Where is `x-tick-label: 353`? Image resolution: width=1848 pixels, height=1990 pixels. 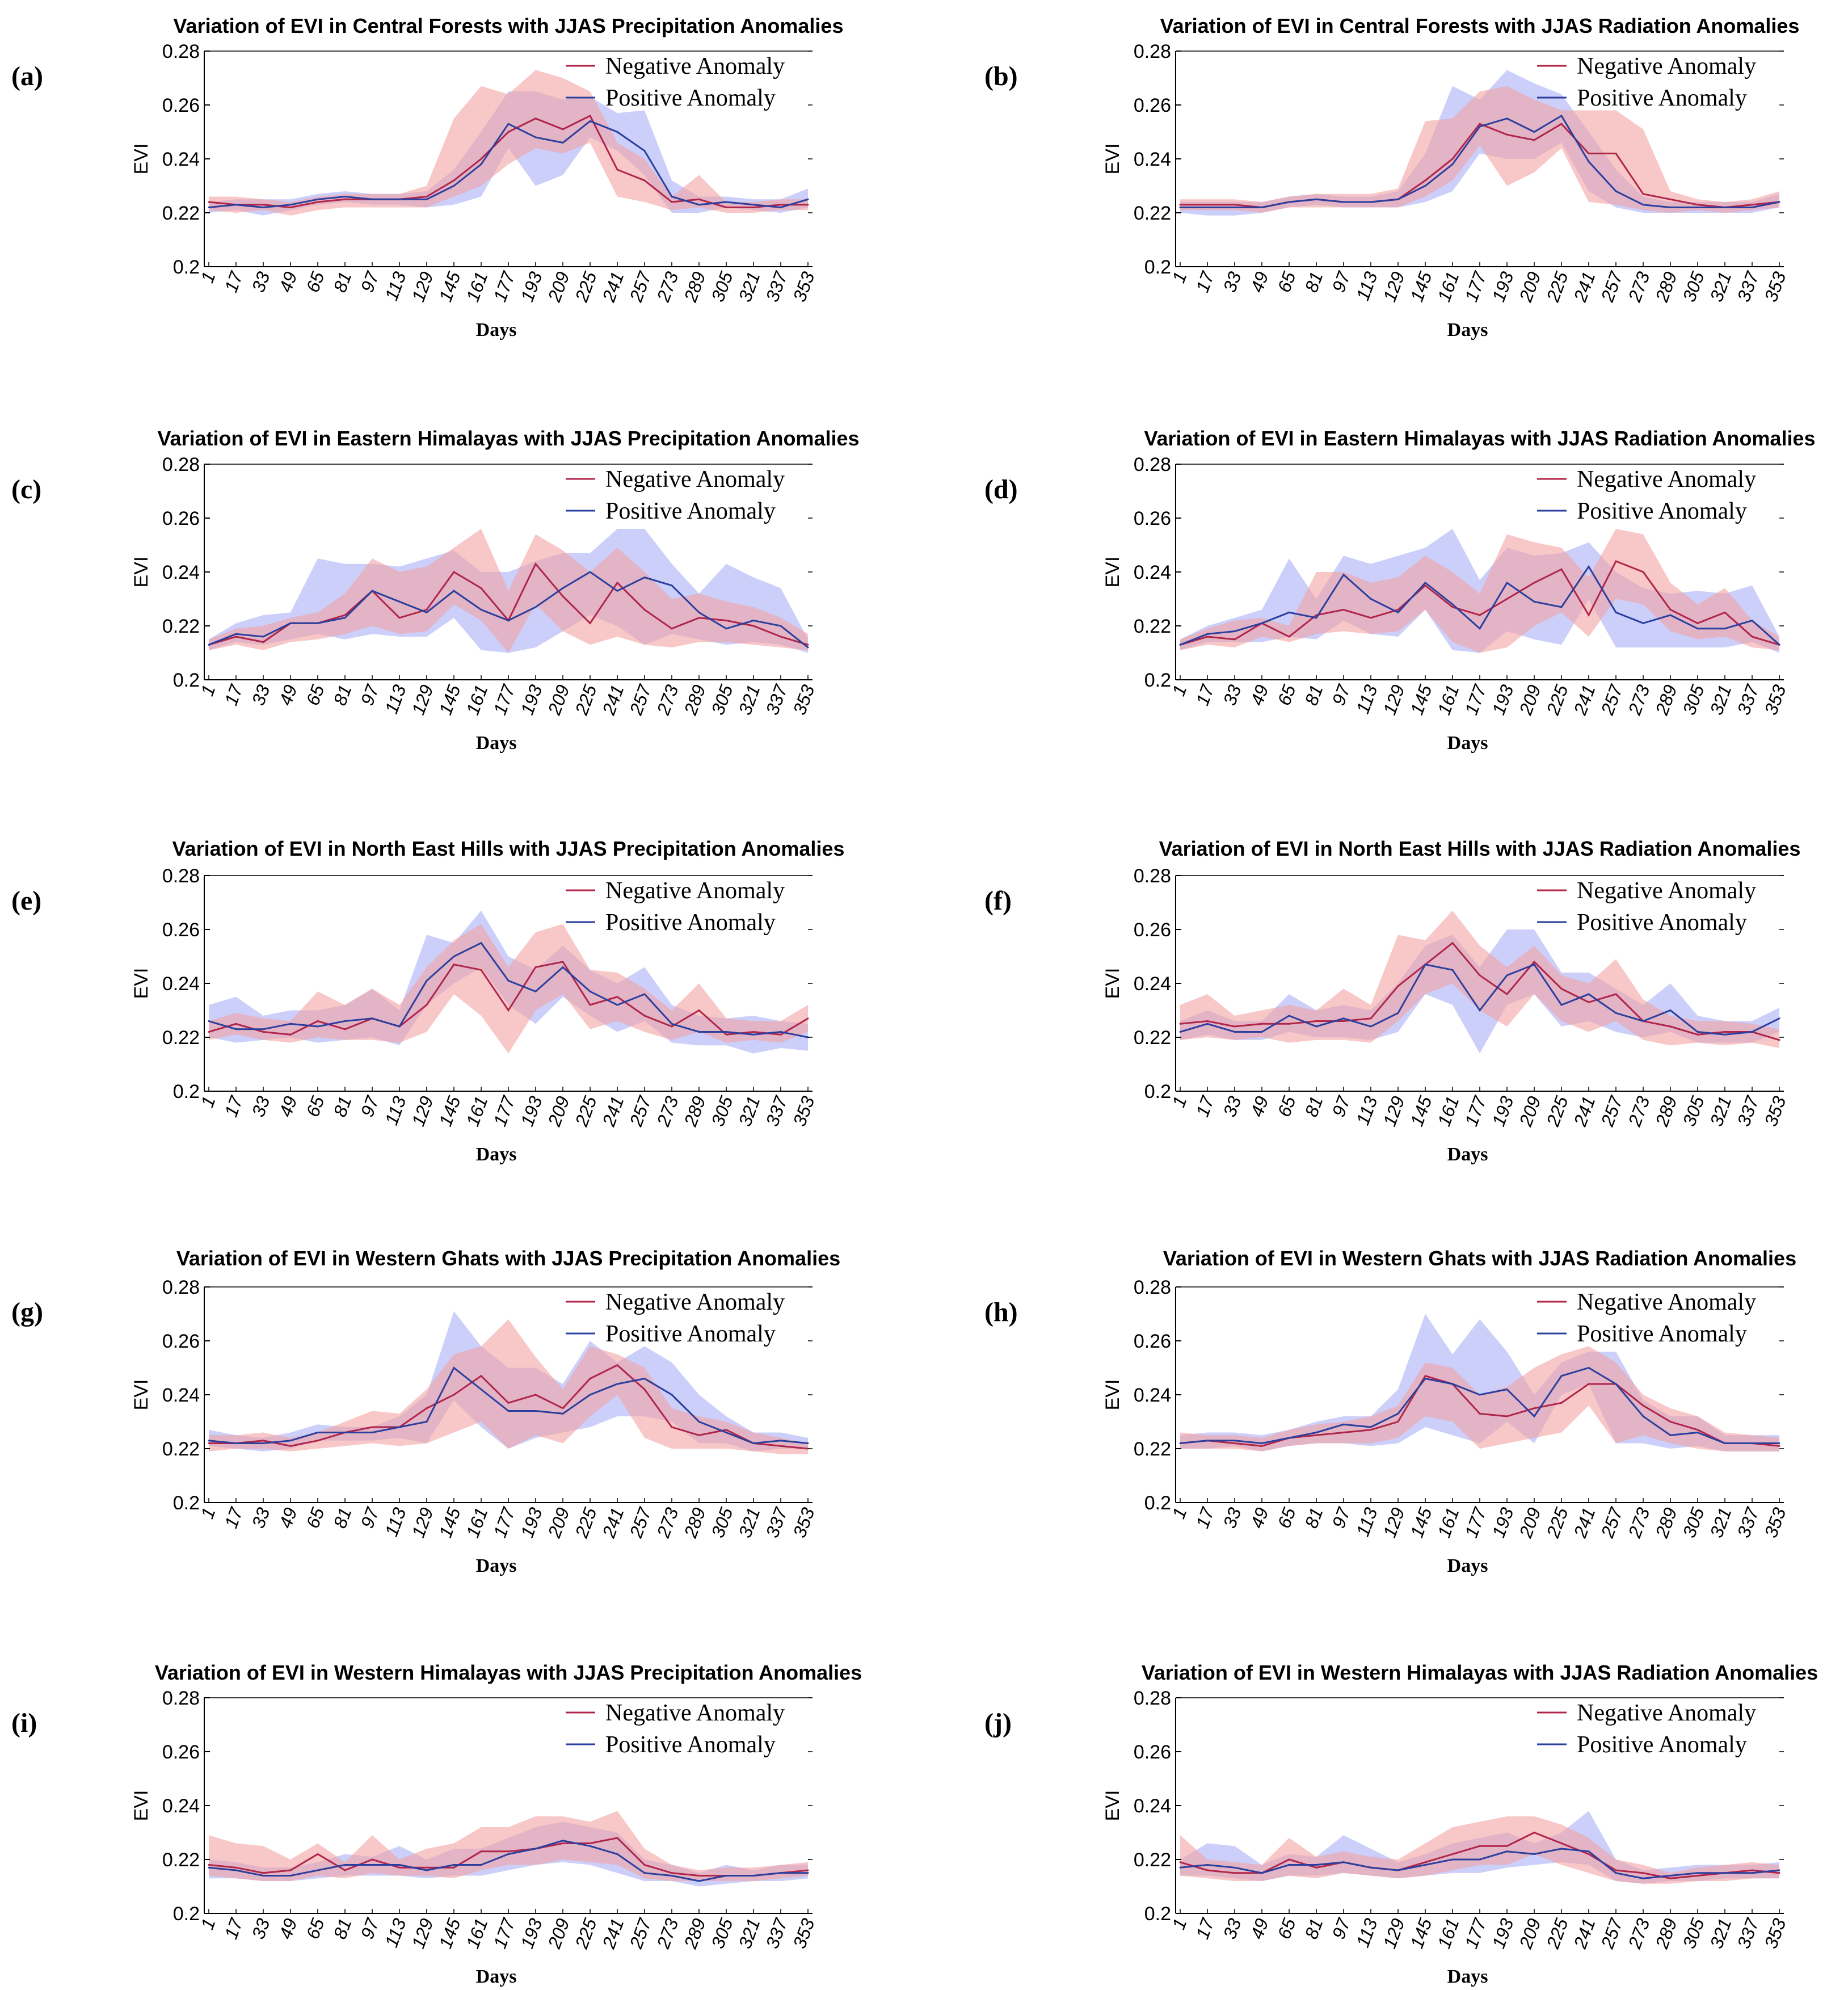
x-tick-label: 353 is located at coordinates (803, 700).